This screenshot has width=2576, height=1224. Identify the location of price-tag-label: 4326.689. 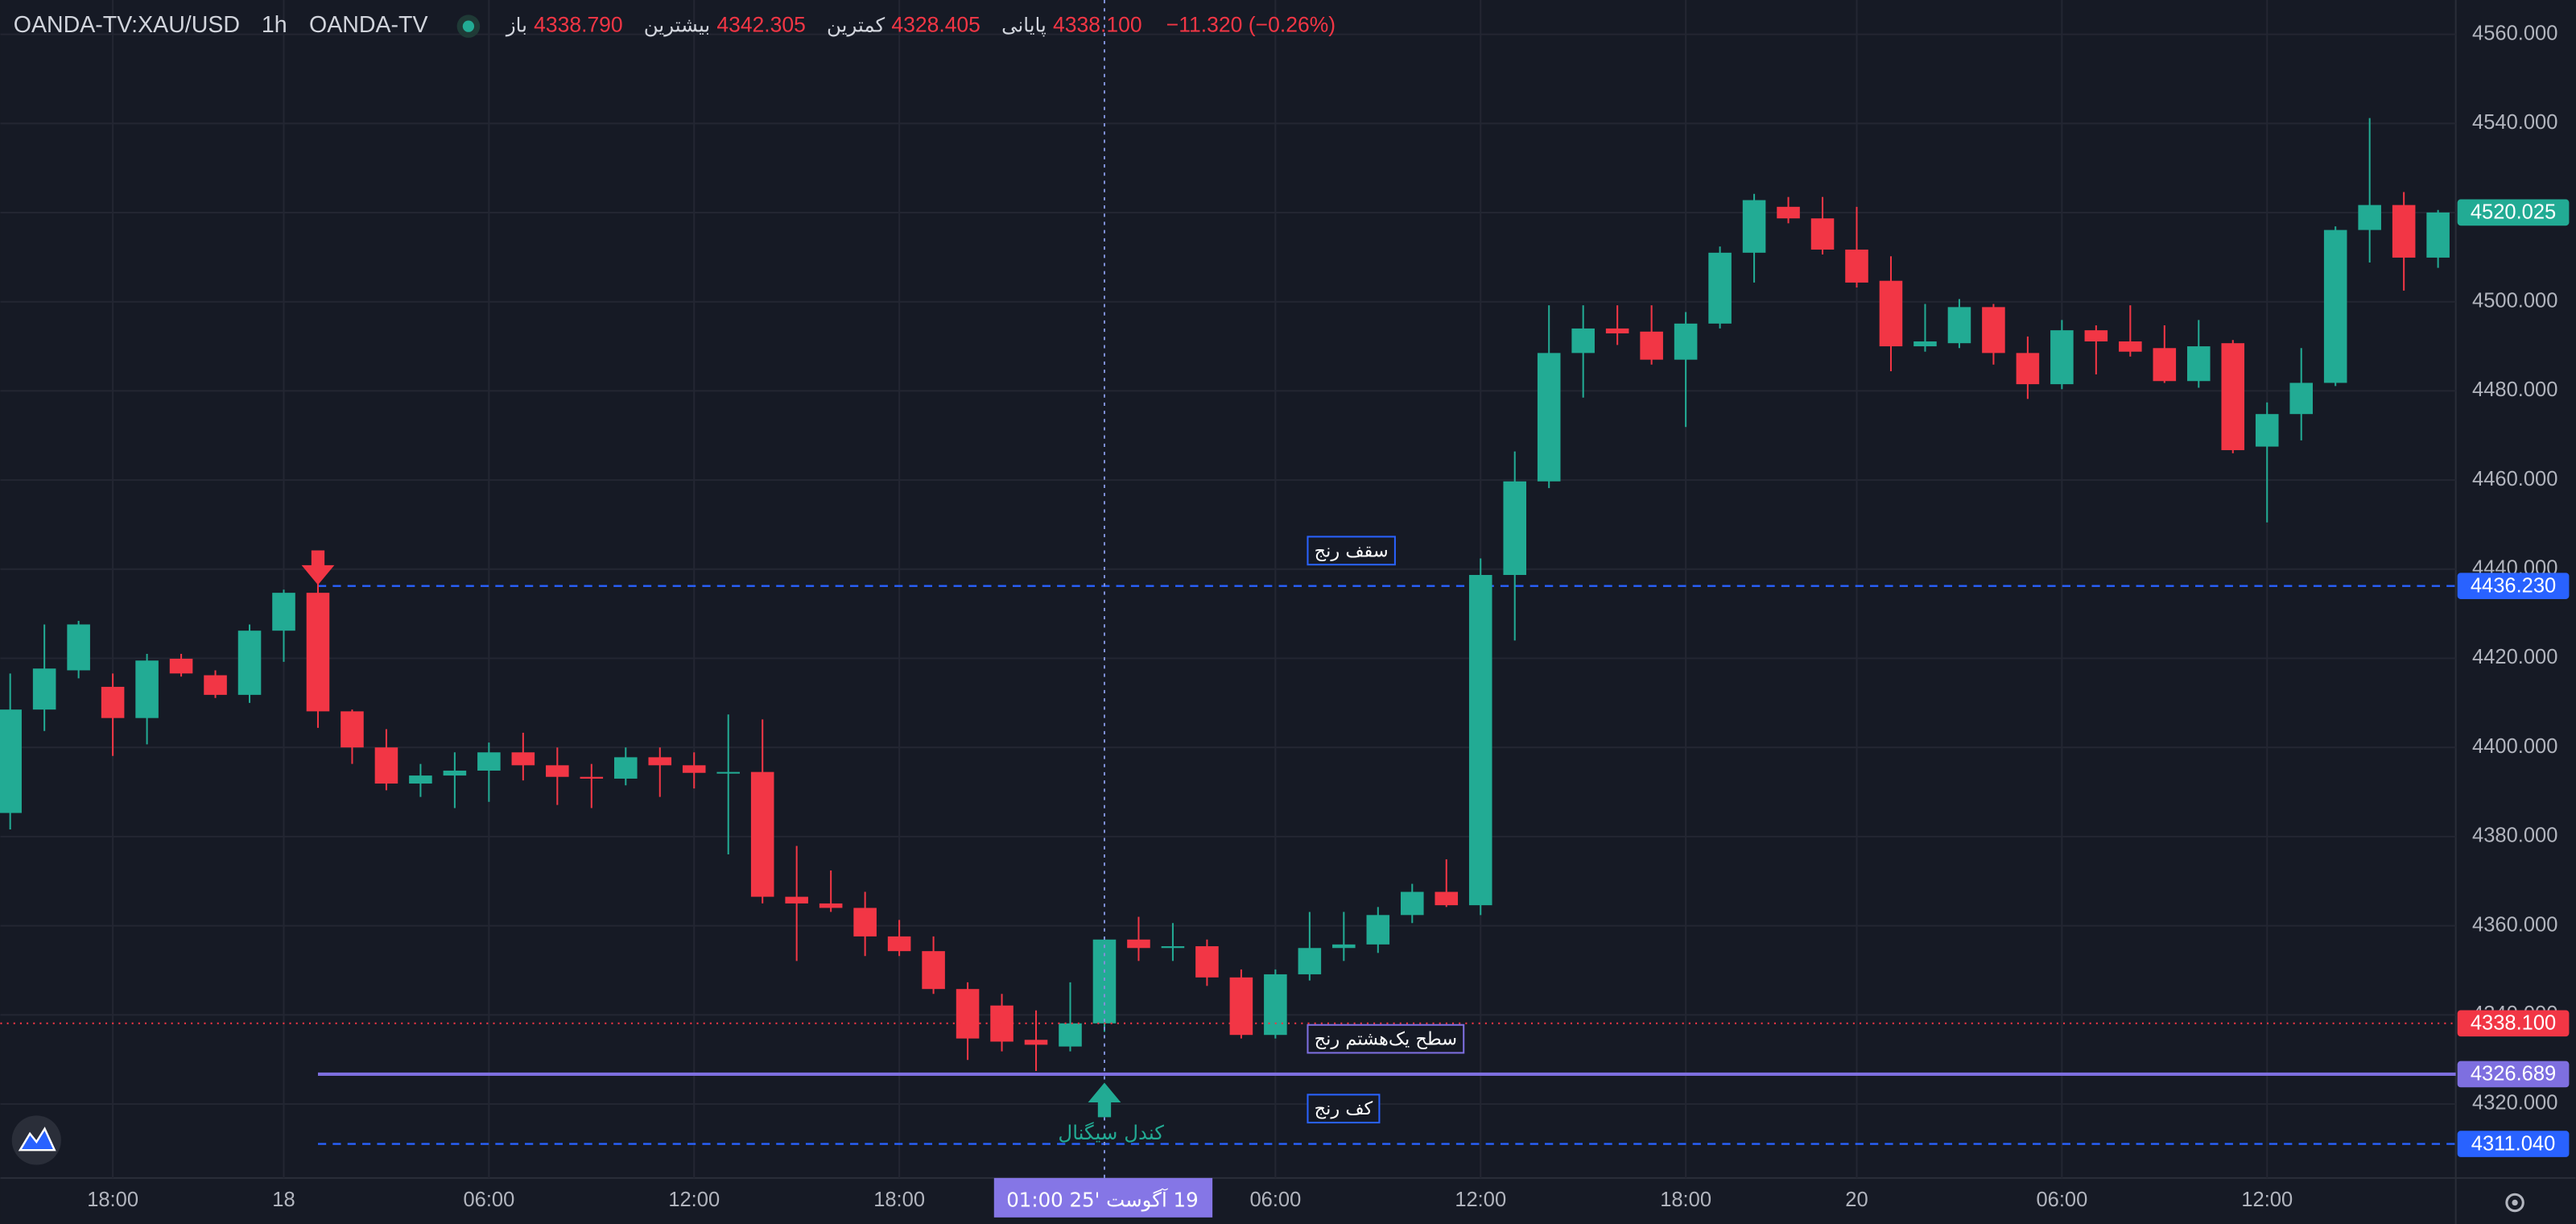
(2513, 1074).